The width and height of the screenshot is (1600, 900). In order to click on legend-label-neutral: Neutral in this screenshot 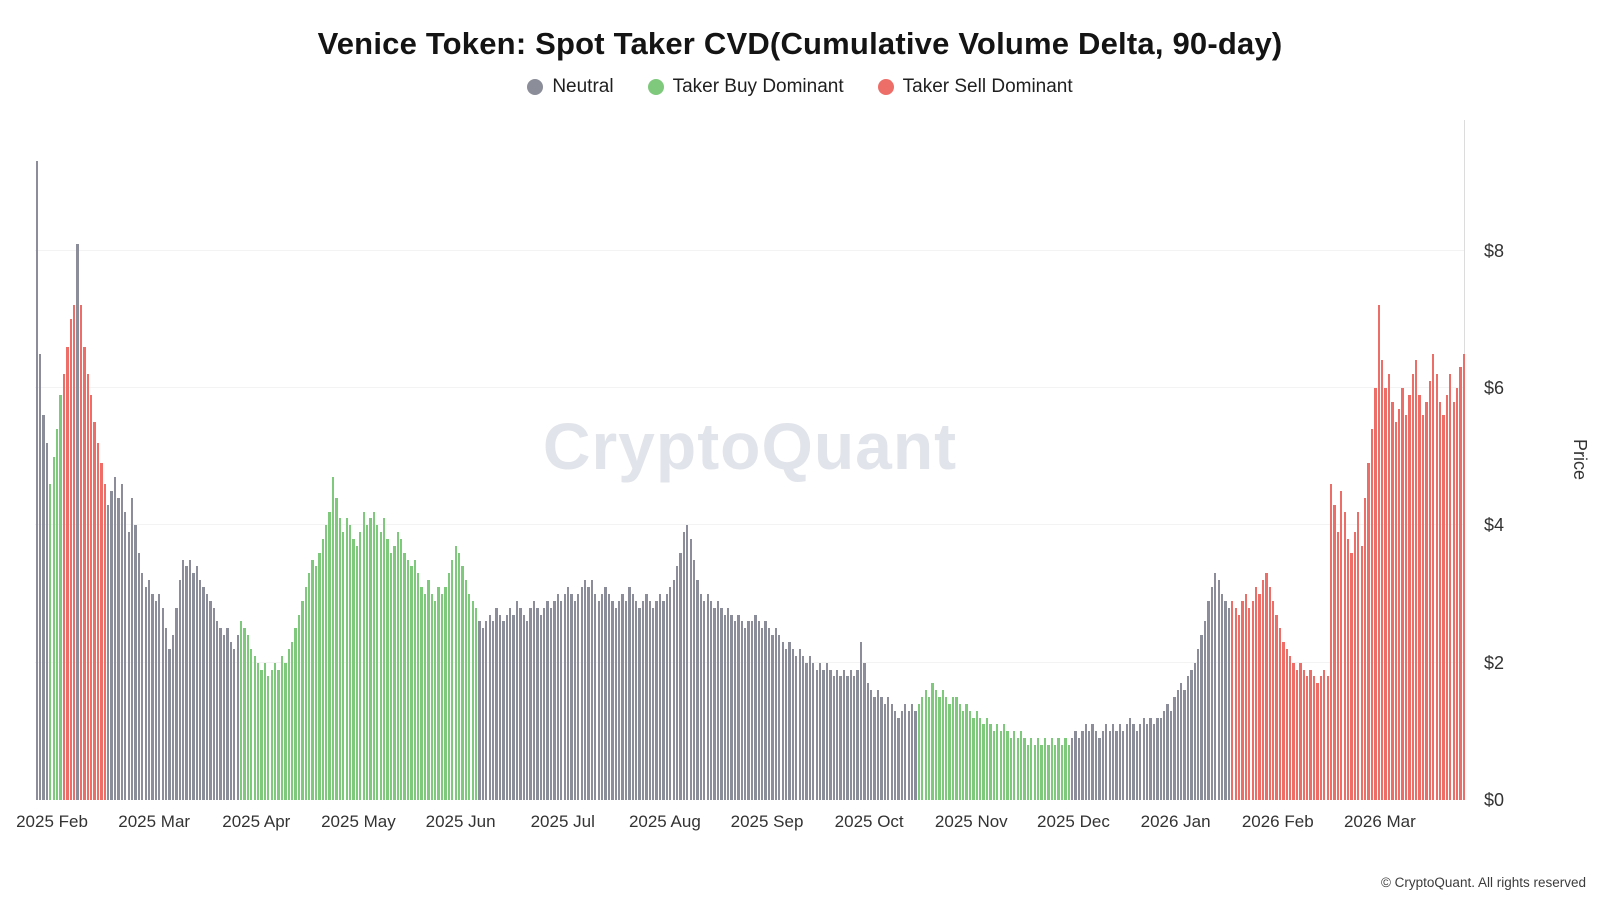, I will do `click(583, 86)`.